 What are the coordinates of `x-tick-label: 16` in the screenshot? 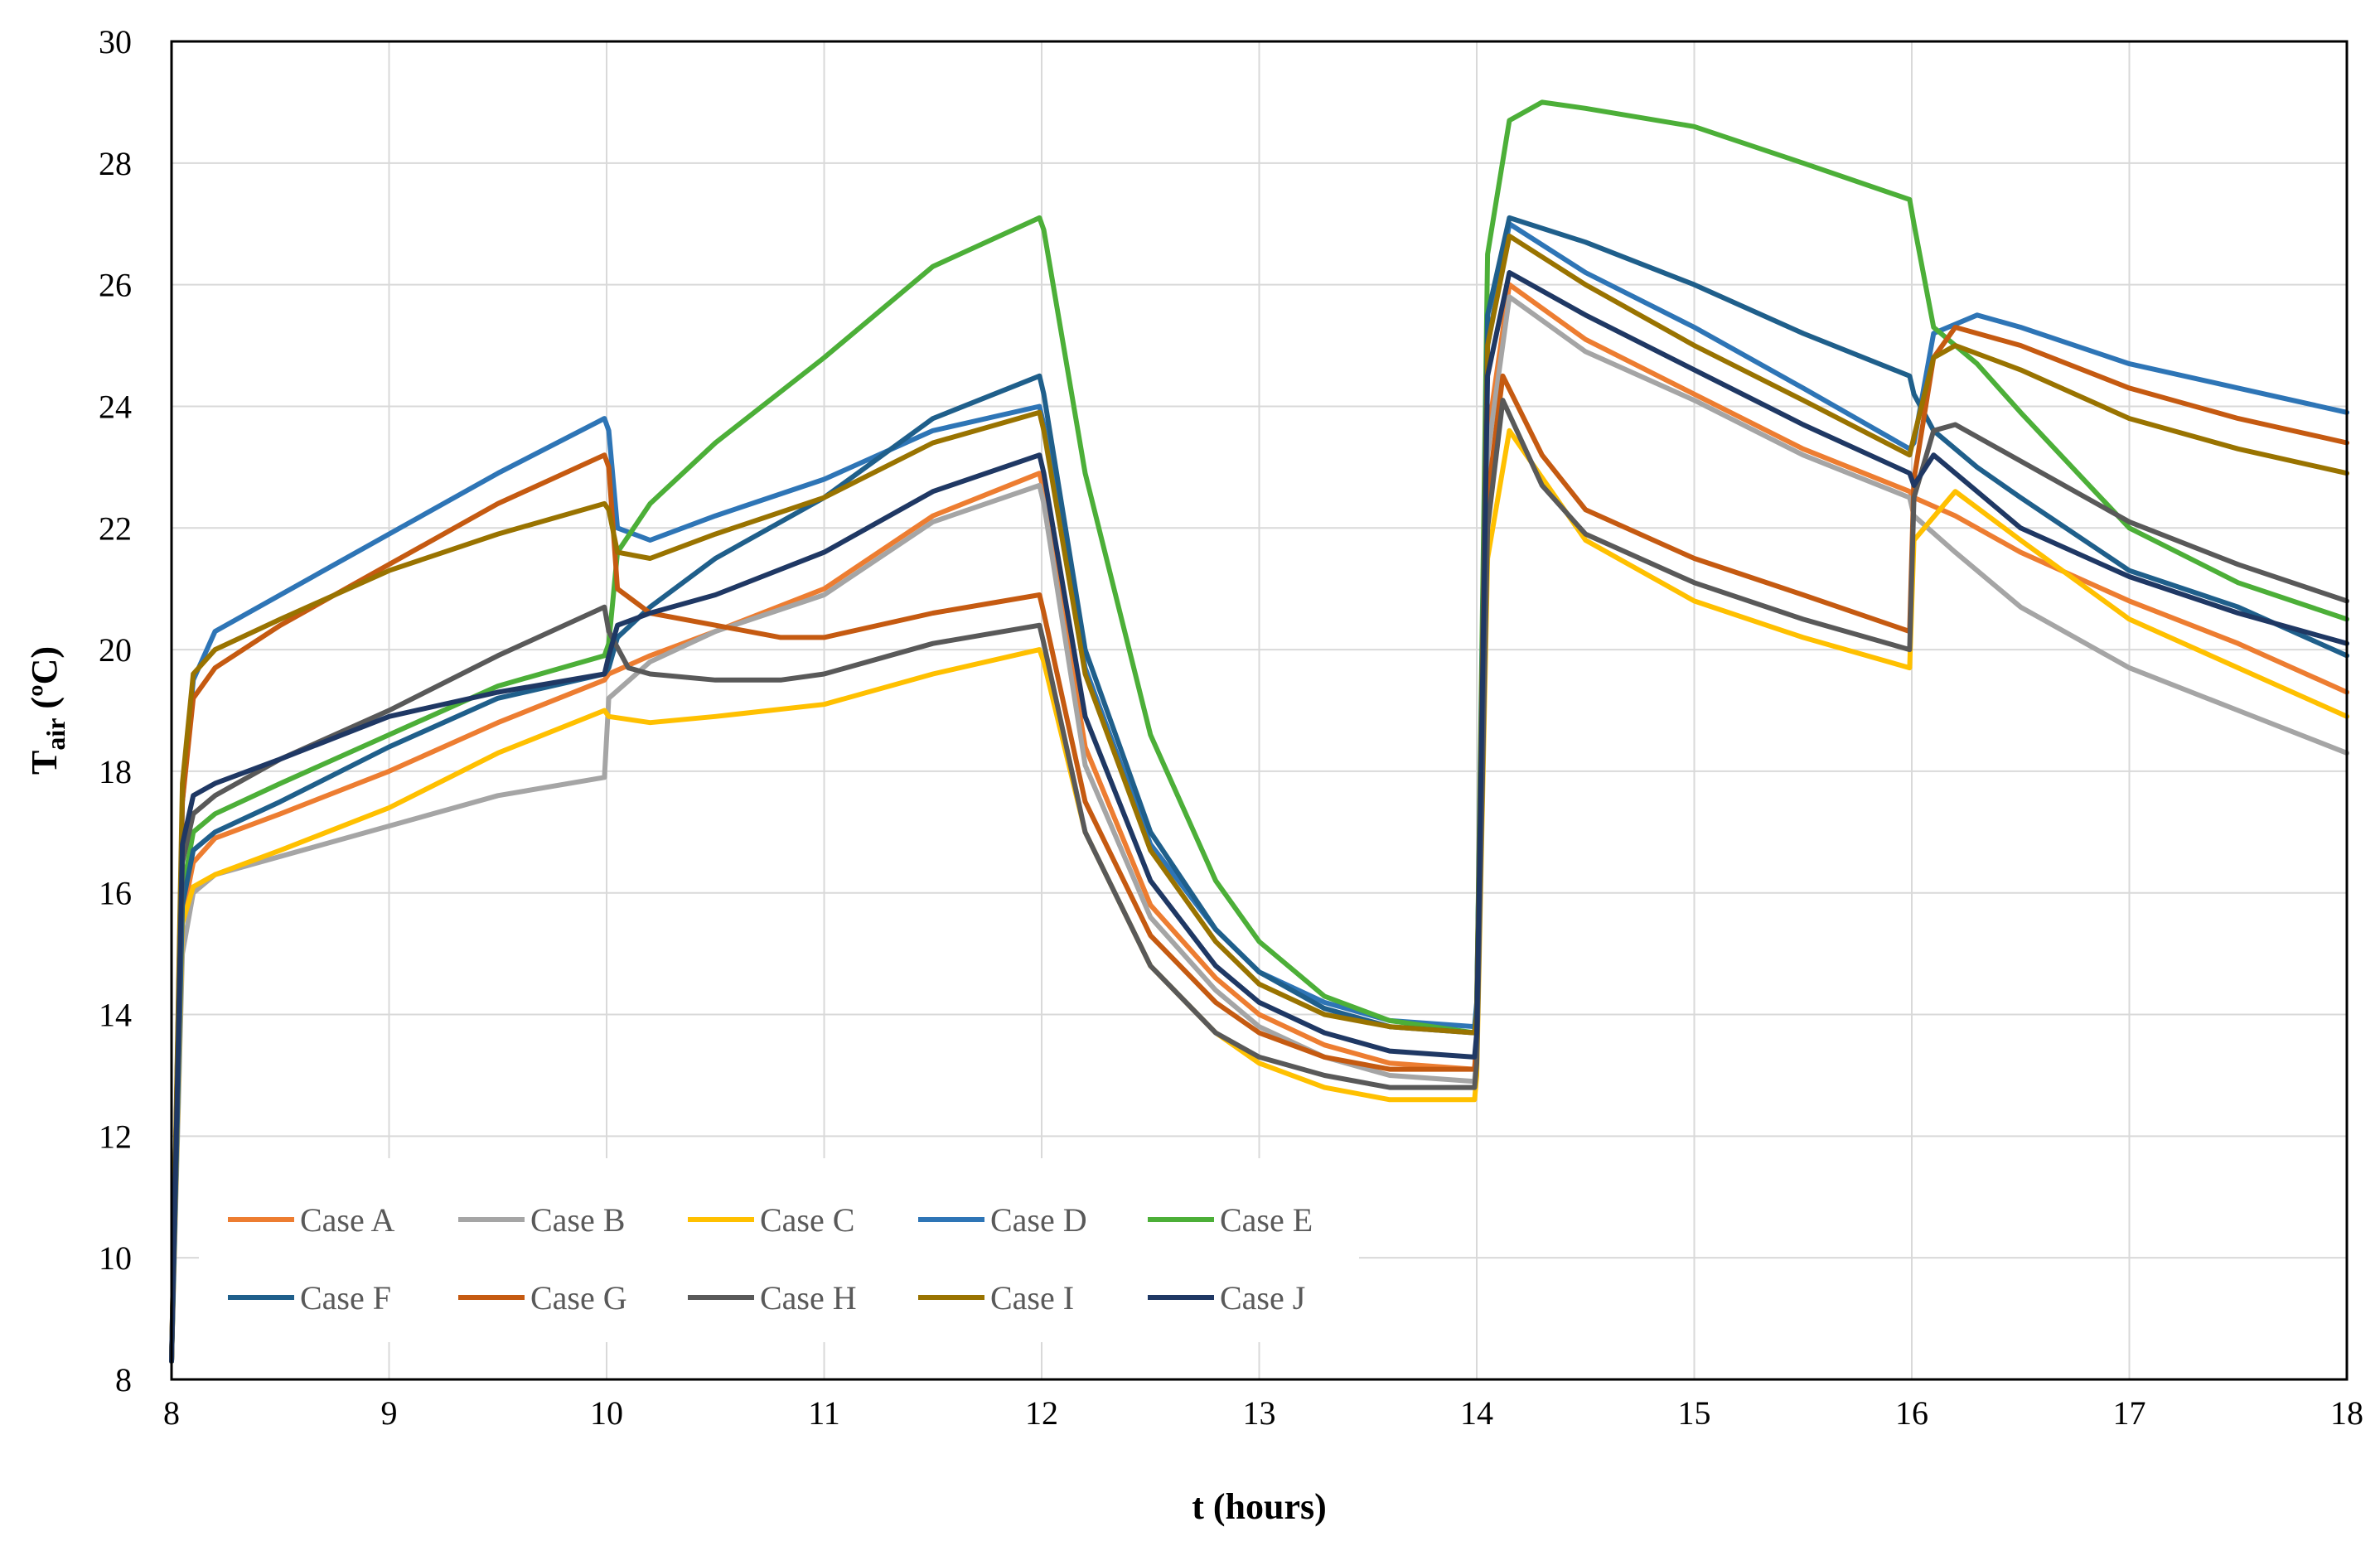 It's located at (1912, 1413).